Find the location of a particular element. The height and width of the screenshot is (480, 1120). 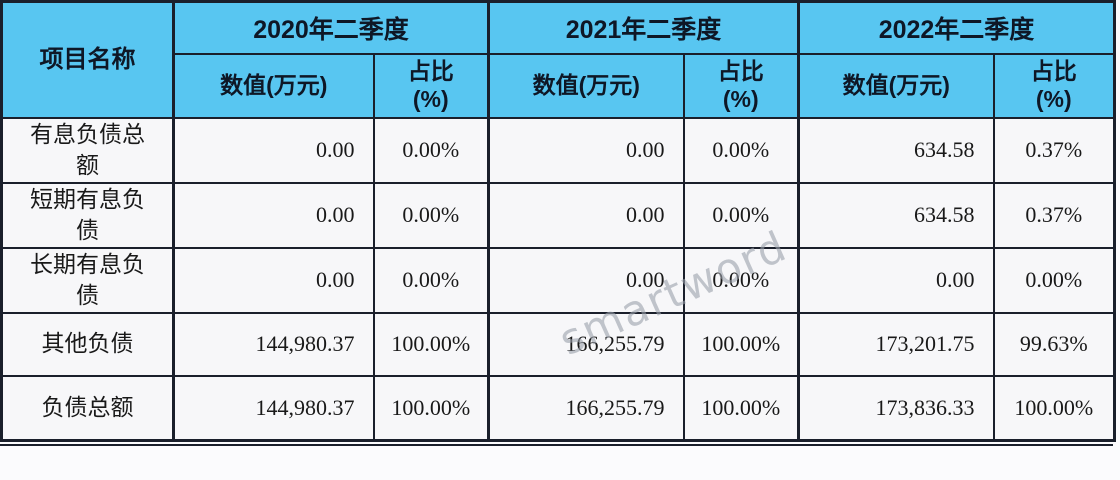

row-label: 负债总额 is located at coordinates (87, 408).